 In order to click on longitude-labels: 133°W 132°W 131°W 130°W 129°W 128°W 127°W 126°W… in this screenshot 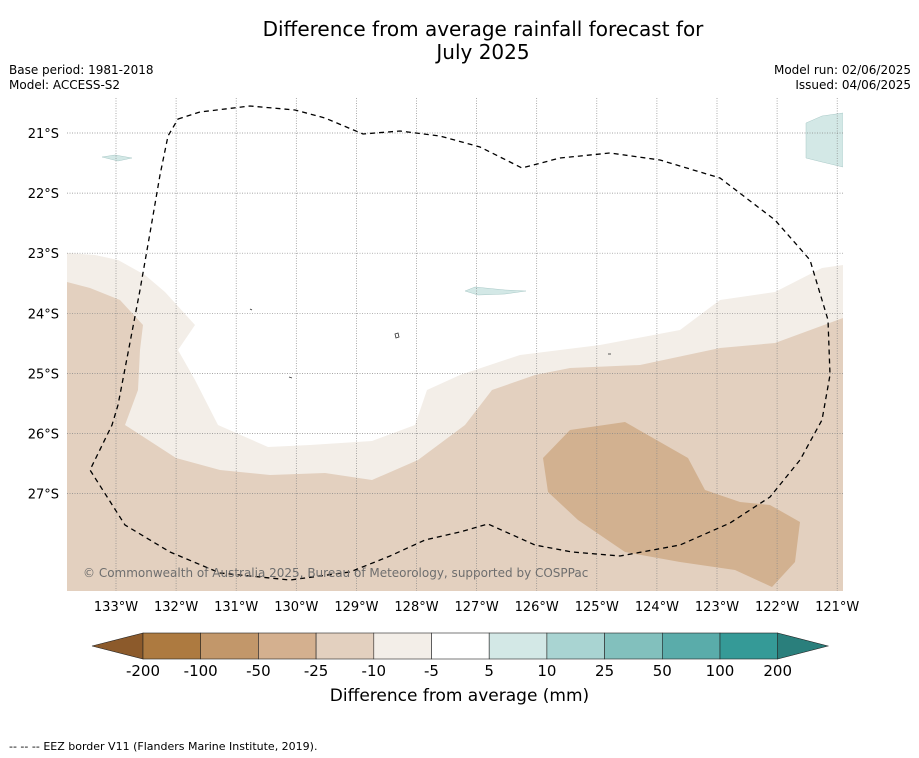, I will do `click(477, 607)`.